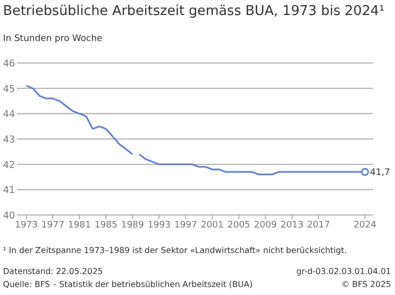  What do you see at coordinates (193, 11) in the screenshot?
I see `chart-title: Betriebsübliche Arbeitszeit gemäss BUA, 1973 bis 2024¹` at bounding box center [193, 11].